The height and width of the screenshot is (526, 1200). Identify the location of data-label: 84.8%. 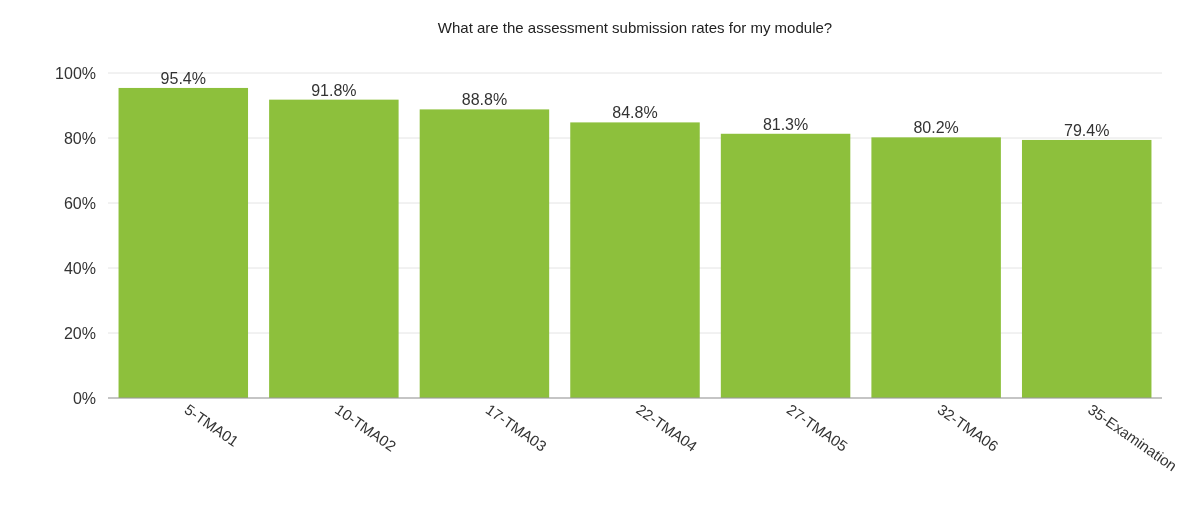
(635, 113).